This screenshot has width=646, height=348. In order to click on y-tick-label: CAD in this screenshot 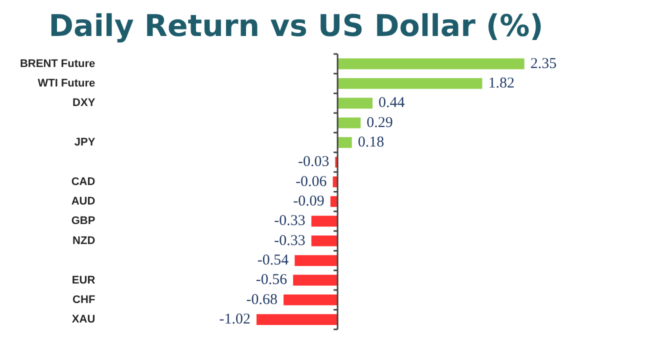, I will do `click(83, 182)`.